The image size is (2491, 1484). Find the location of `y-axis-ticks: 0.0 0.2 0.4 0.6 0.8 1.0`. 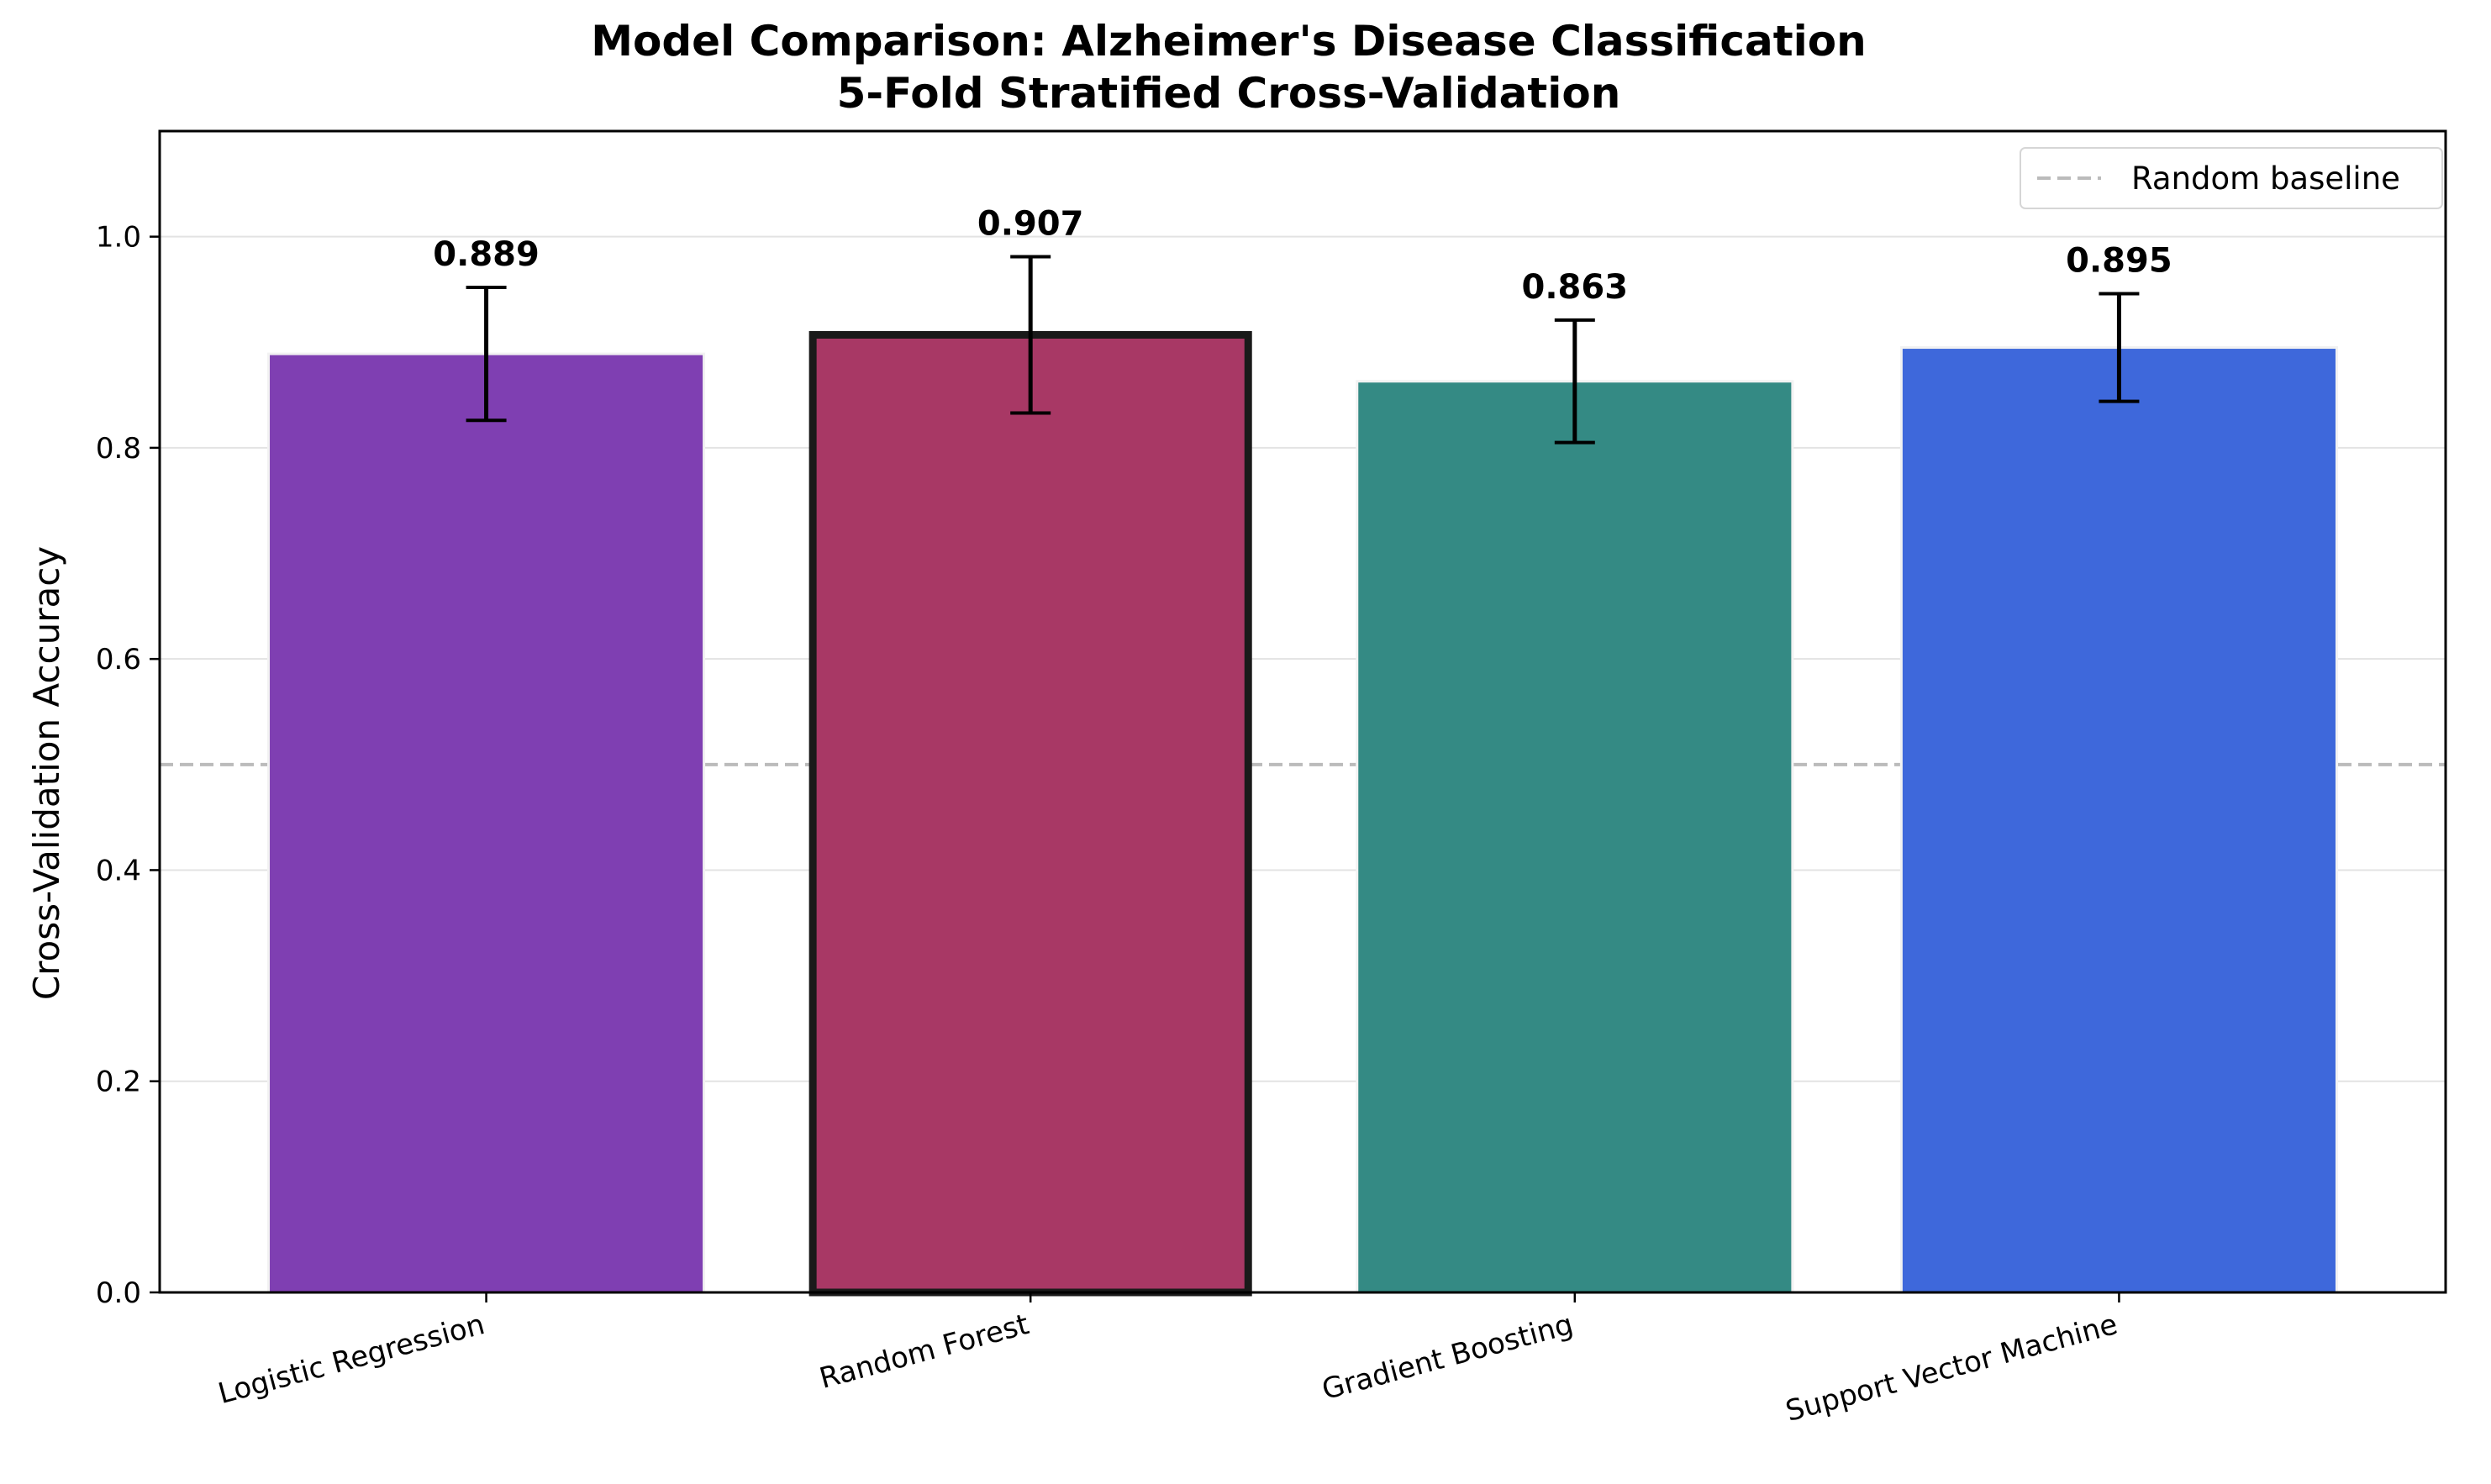

y-axis-ticks: 0.0 0.2 0.4 0.6 0.8 1.0 is located at coordinates (128, 766).